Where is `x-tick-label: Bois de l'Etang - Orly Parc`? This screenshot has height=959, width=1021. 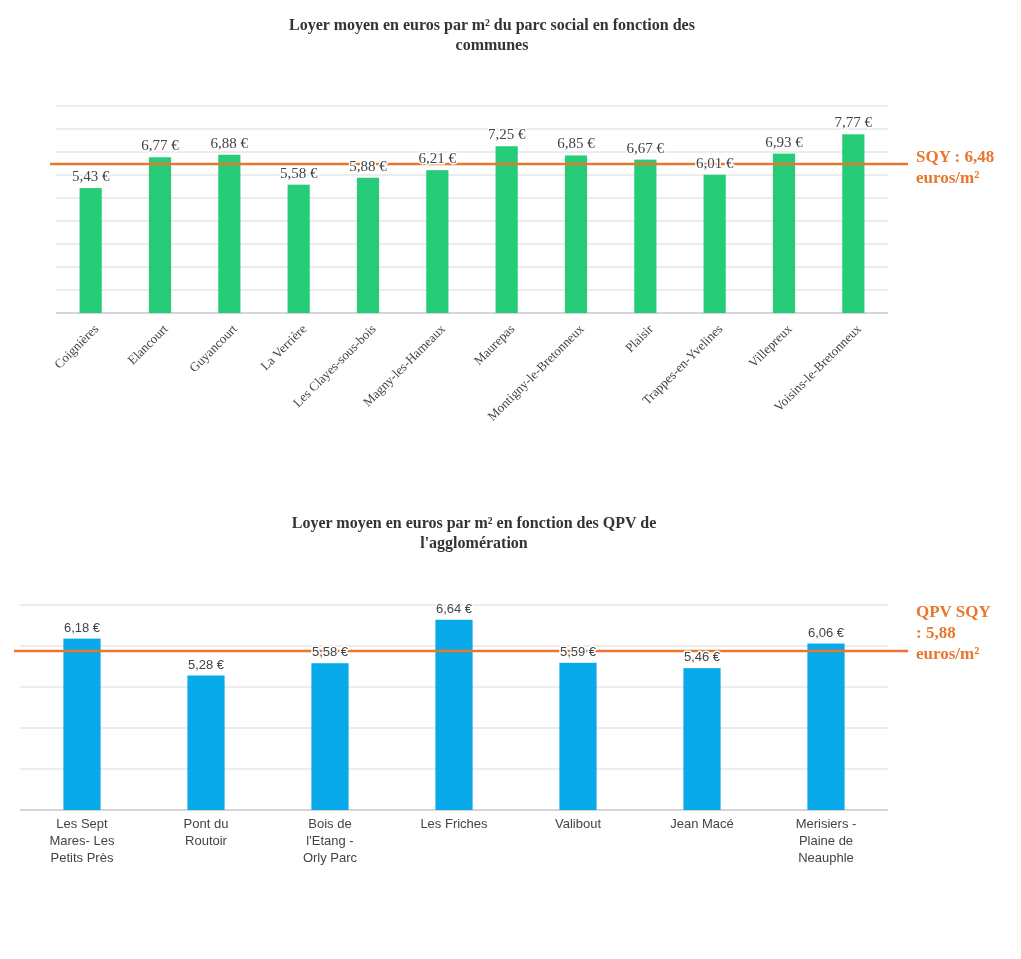
x-tick-label: Bois de l'Etang - Orly Parc is located at coordinates (330, 840).